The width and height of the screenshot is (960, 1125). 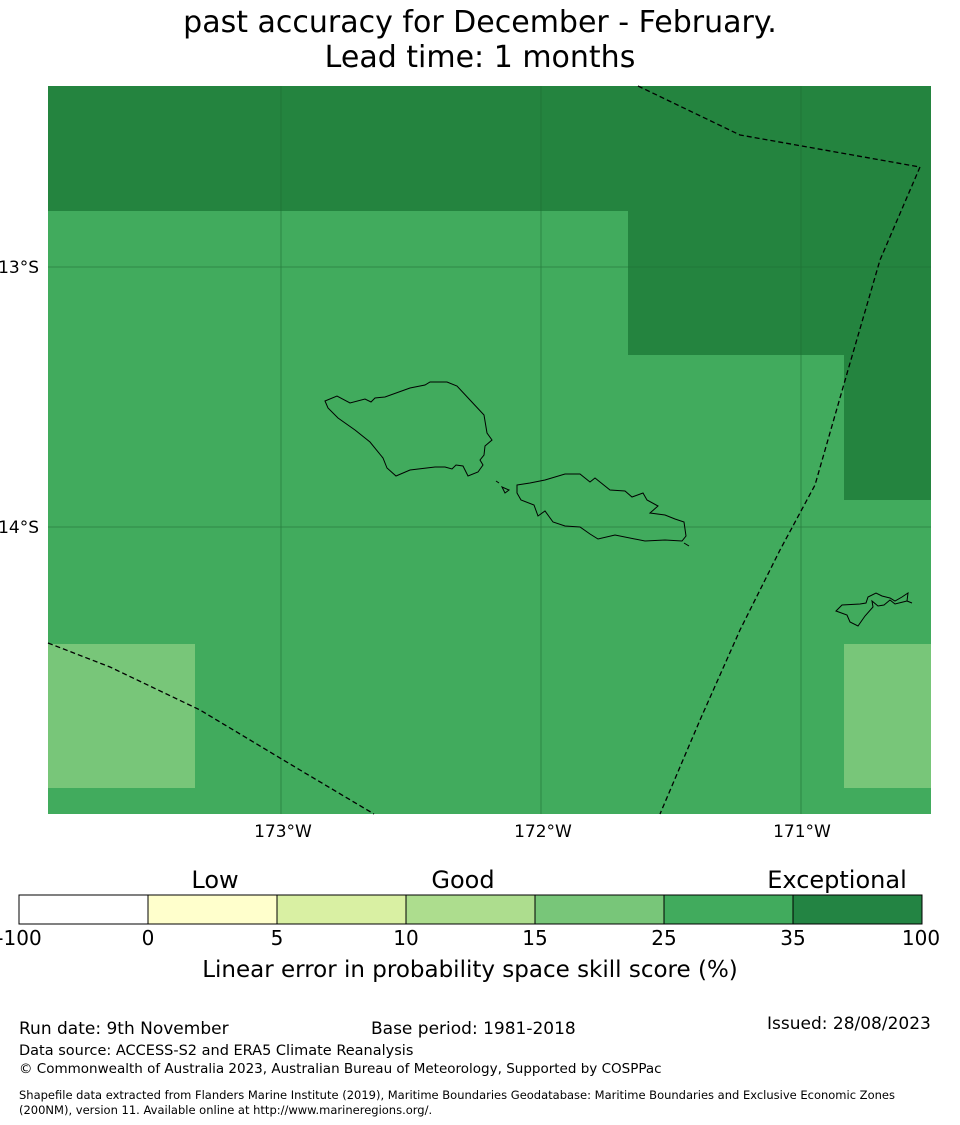 What do you see at coordinates (148, 938) in the screenshot?
I see `colorbar-tick-1: 0` at bounding box center [148, 938].